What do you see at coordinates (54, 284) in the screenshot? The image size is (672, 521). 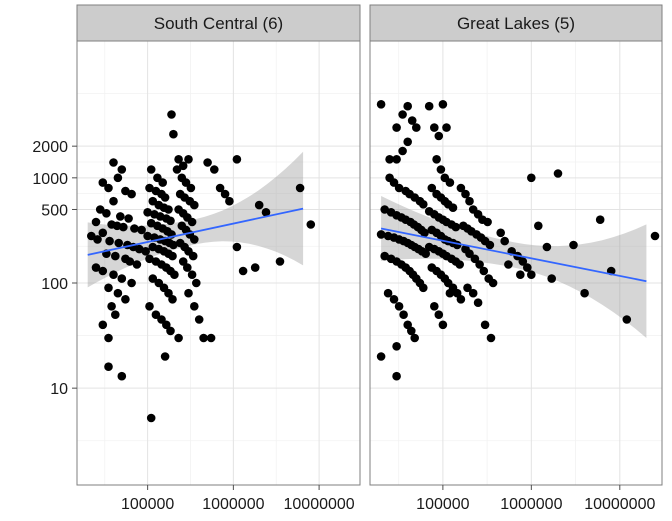 I see `y-tick-label: 100` at bounding box center [54, 284].